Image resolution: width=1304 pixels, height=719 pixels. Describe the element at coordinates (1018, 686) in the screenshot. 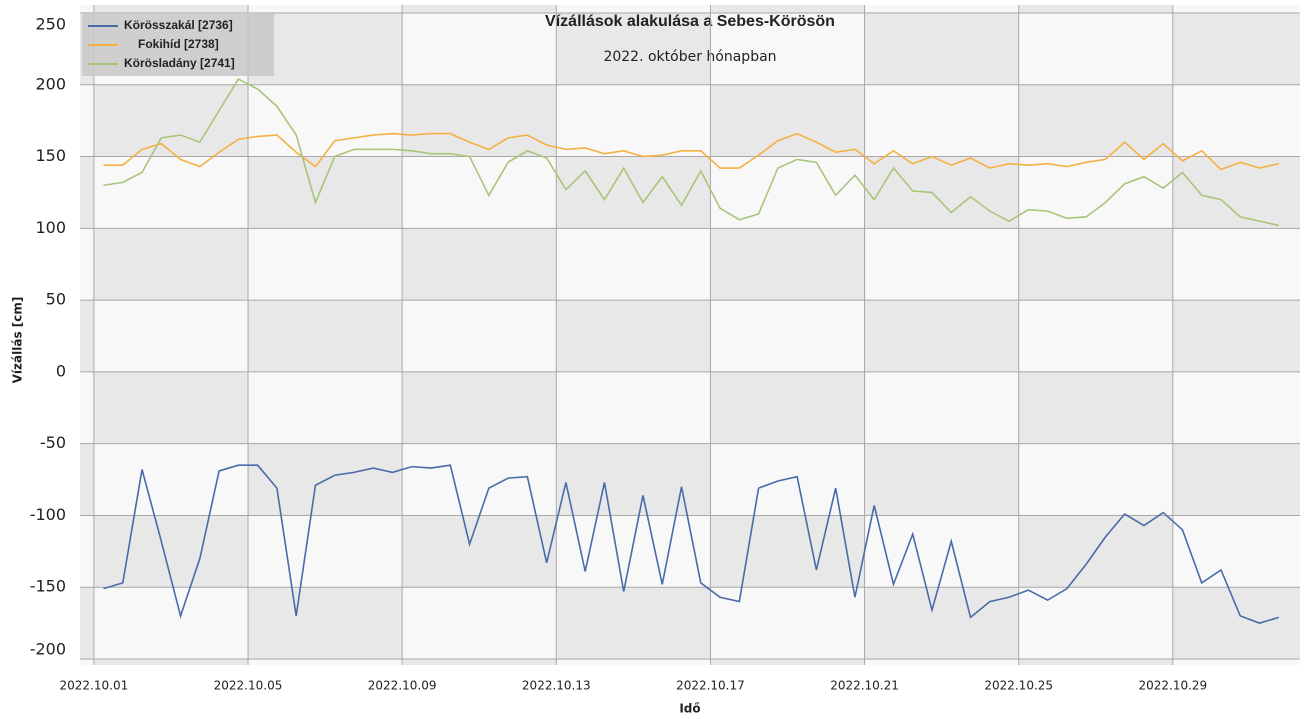

I see `x-tick-label: 2022.10.25` at that location.